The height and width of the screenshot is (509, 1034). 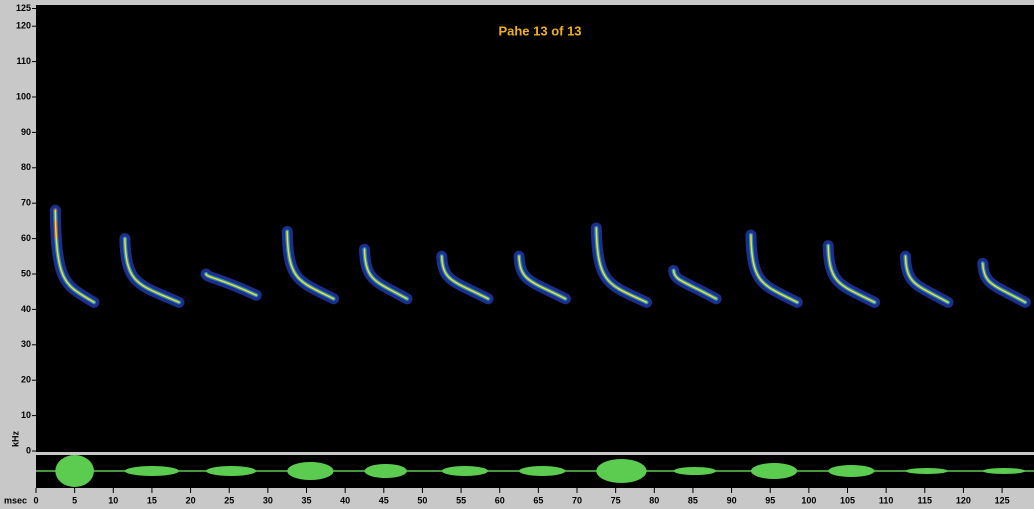 I want to click on x-tick-label: 120, so click(x=963, y=500).